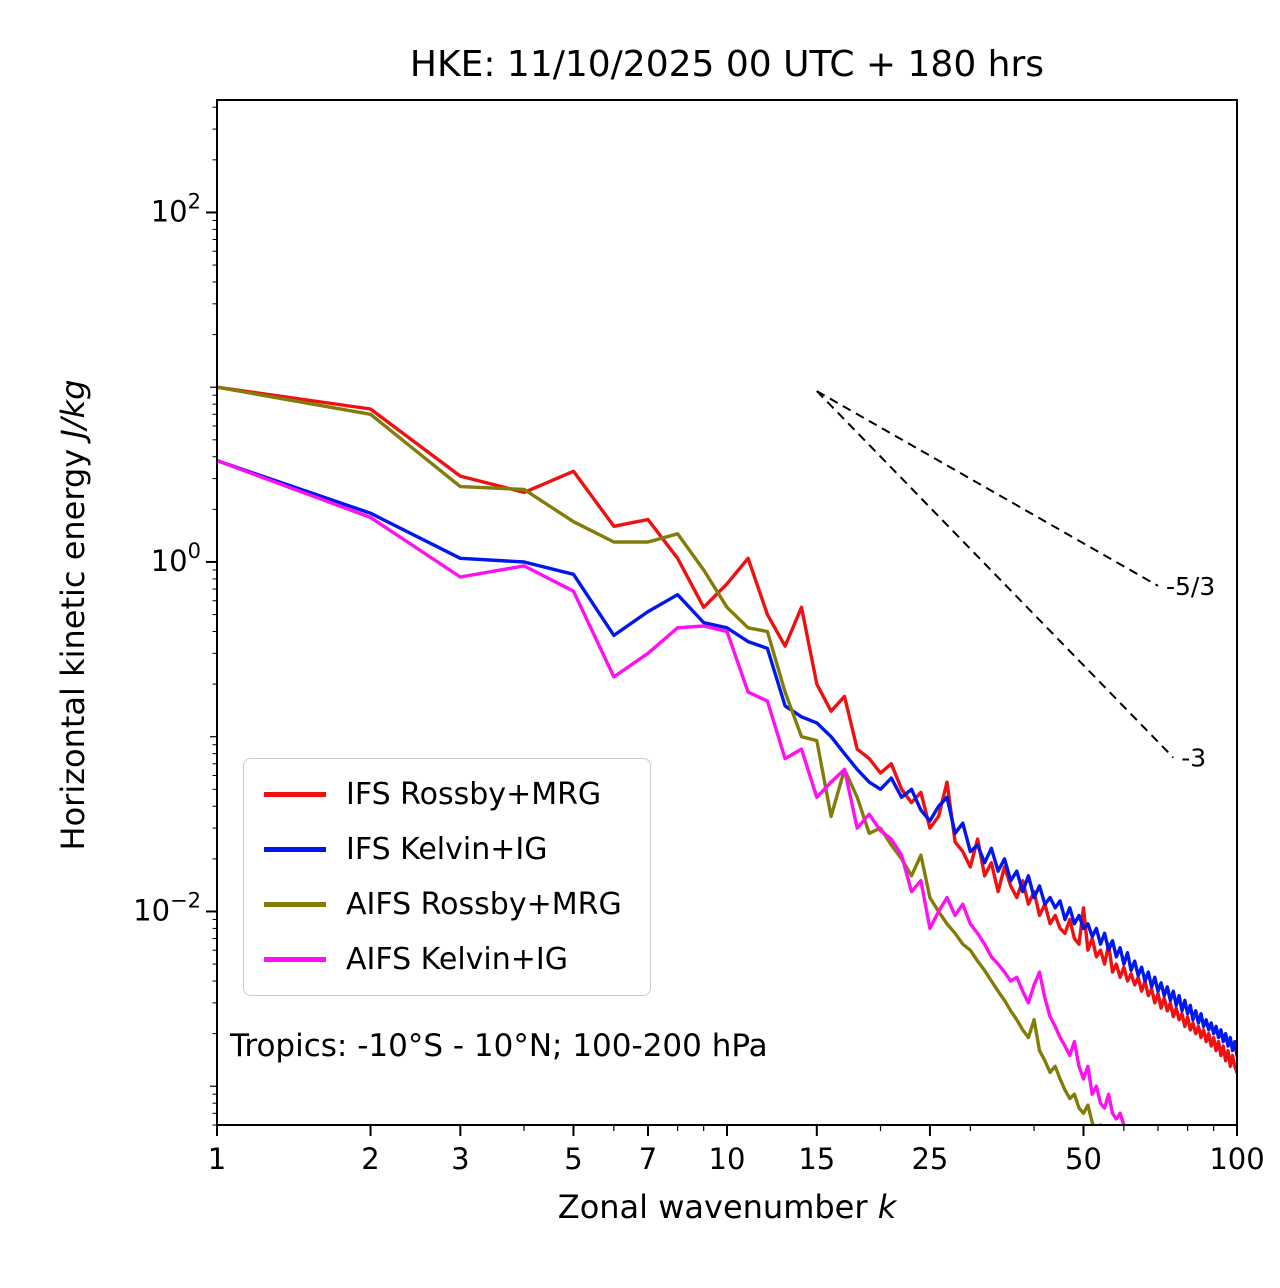 The image size is (1280, 1288). Describe the element at coordinates (176, 558) in the screenshot. I see `y-tick-label: 10⁰` at that location.